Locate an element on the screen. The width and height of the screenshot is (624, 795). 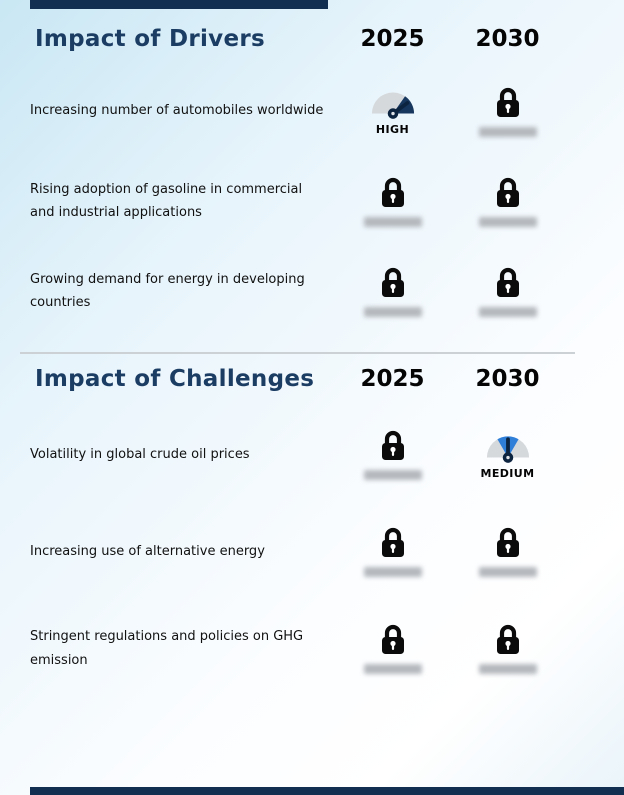
gauge-level-label: MEDIUM is located at coordinates (507, 473).